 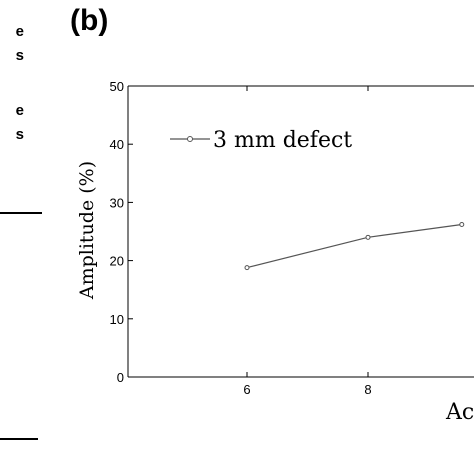 What do you see at coordinates (89, 20) in the screenshot?
I see `panel-label: (b)` at bounding box center [89, 20].